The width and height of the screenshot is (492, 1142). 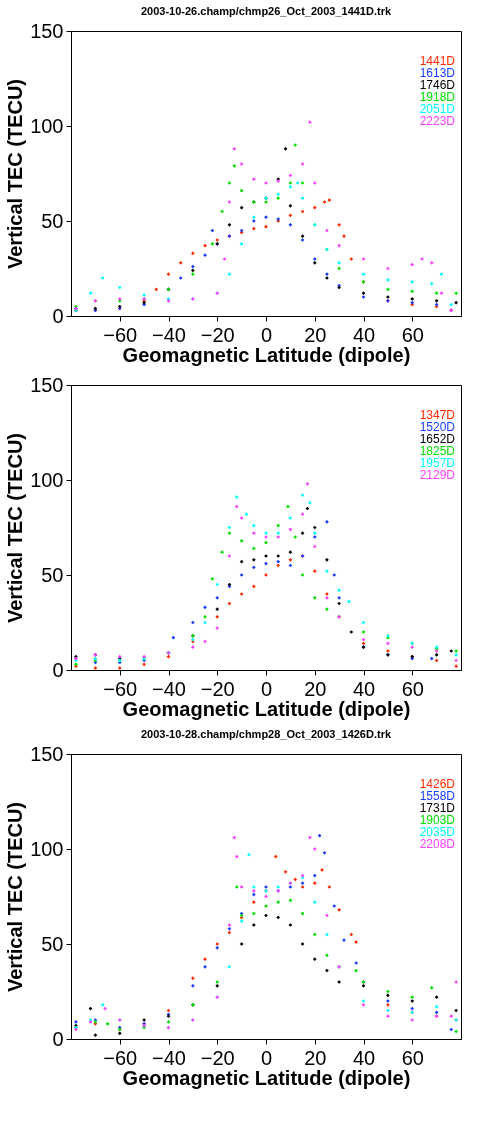 I want to click on text: 1746D, so click(x=437, y=85).